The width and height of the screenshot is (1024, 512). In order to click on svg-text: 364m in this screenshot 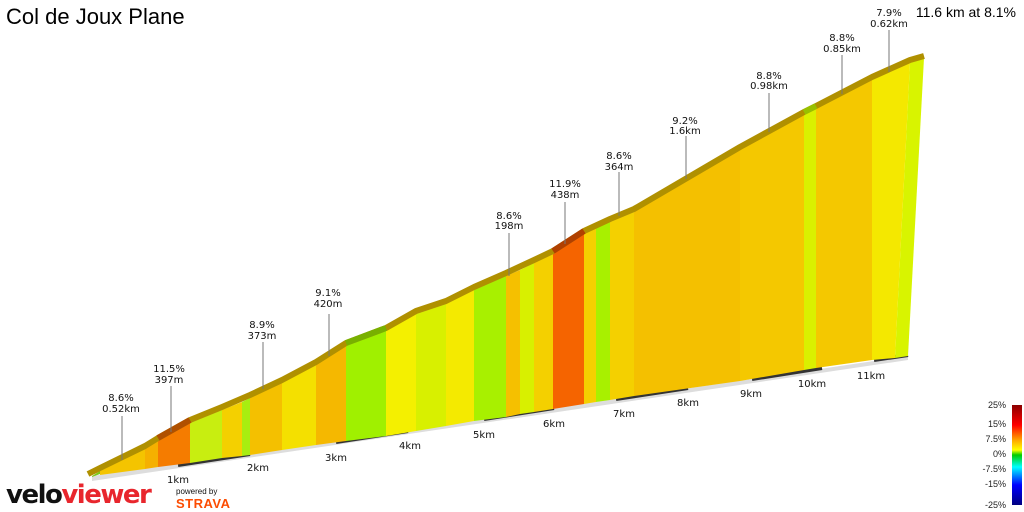, I will do `click(619, 167)`.